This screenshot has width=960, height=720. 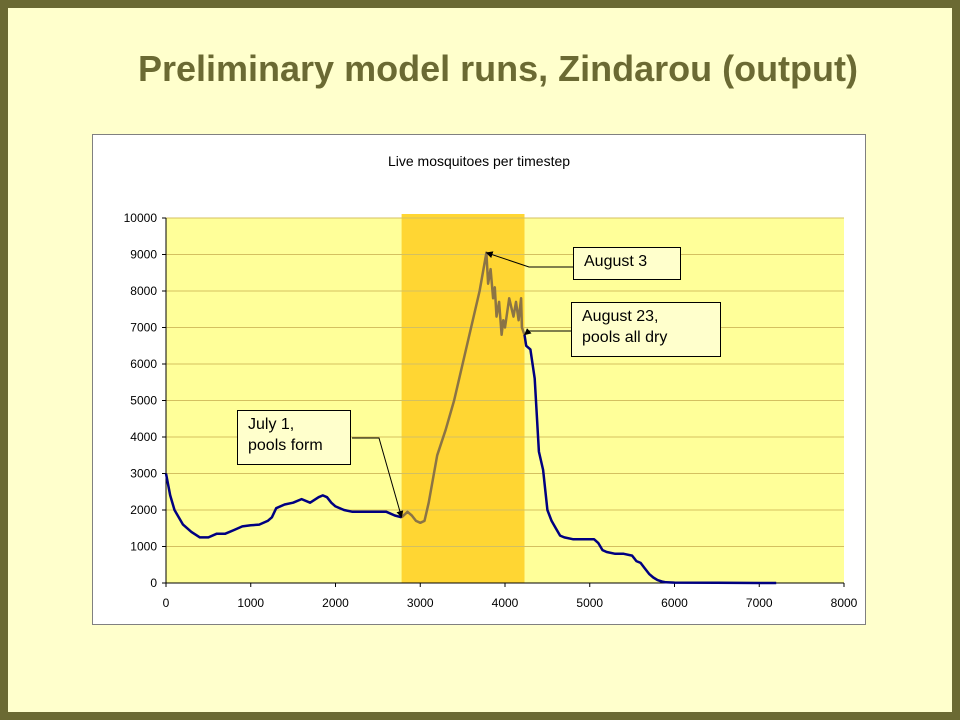 What do you see at coordinates (479, 161) in the screenshot?
I see `chart-title: Live mosquitoes per timestep` at bounding box center [479, 161].